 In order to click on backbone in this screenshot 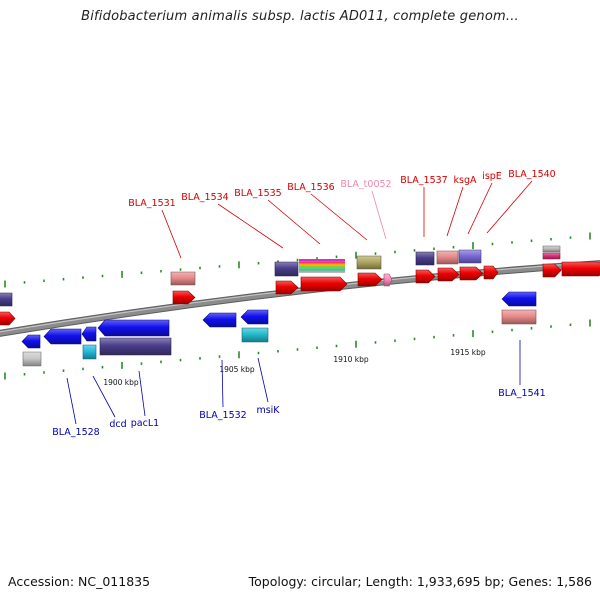, I will do `click(300, 298)`.